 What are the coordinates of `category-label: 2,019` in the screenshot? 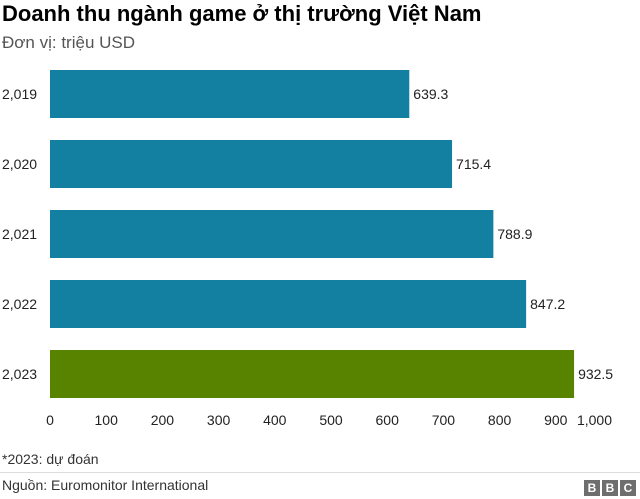 It's located at (19, 94).